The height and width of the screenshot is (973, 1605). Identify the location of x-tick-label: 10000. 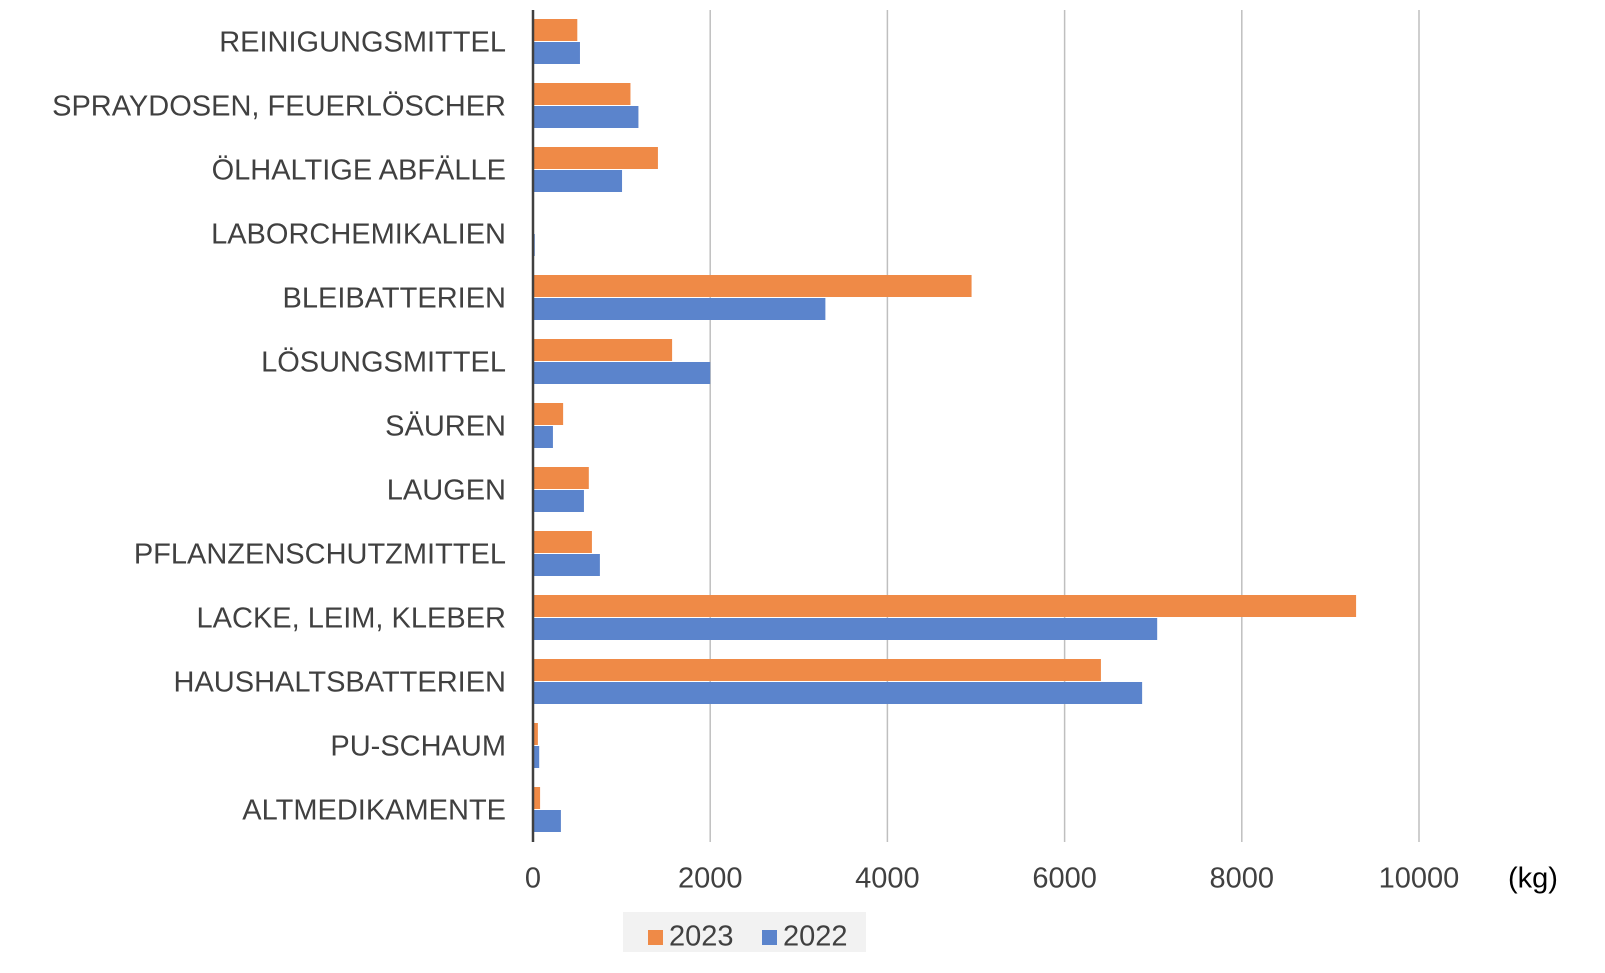
(1419, 879).